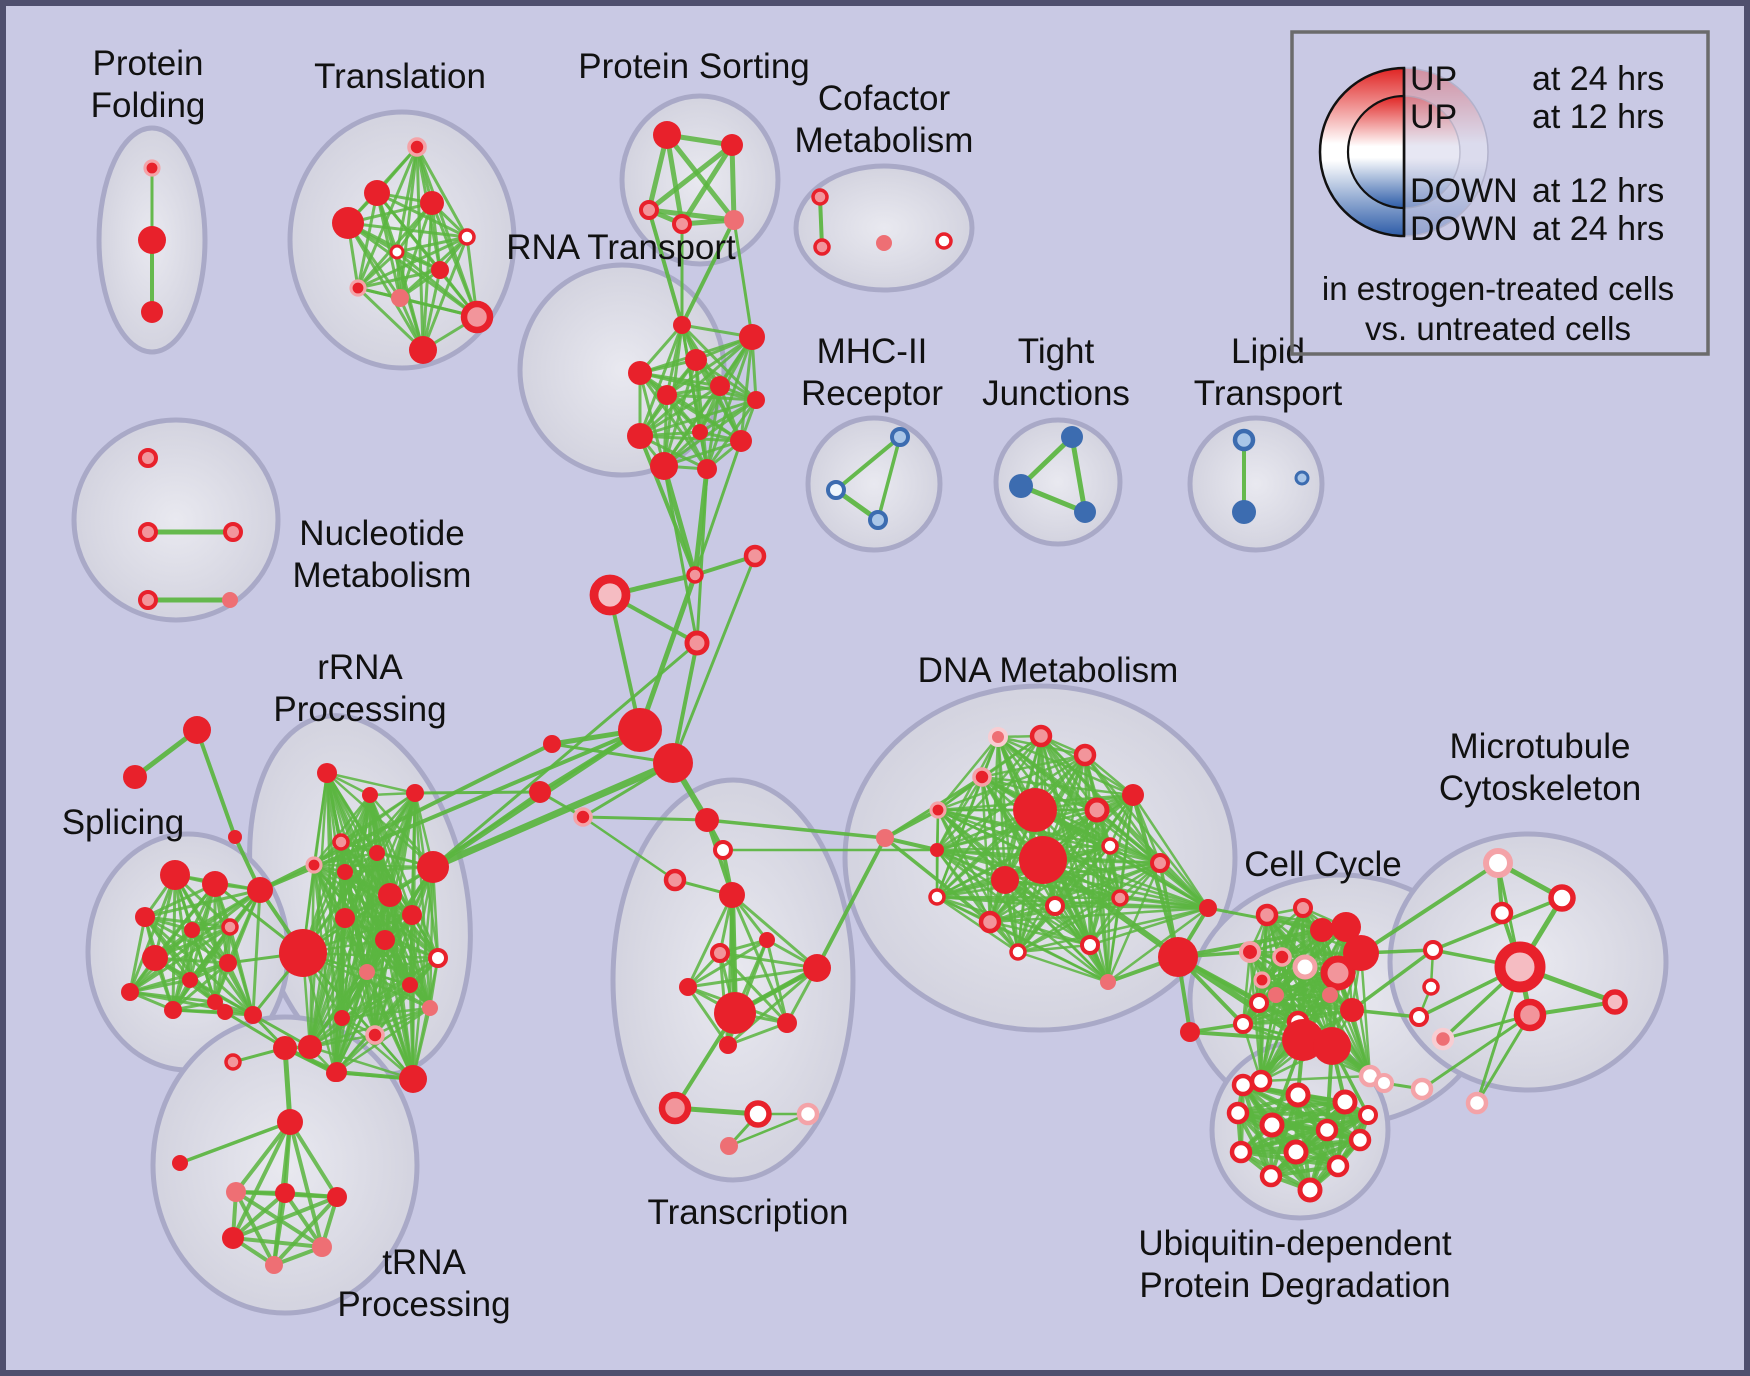 This screenshot has width=1750, height=1376. What do you see at coordinates (341, 842) in the screenshot?
I see `gene-node-rr4` at bounding box center [341, 842].